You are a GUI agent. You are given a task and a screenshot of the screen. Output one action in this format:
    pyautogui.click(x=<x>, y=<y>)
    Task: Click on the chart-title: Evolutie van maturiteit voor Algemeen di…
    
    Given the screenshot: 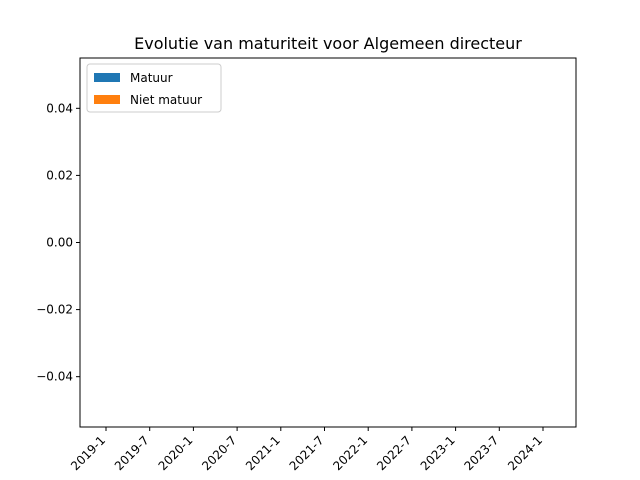 What is the action you would take?
    pyautogui.click(x=328, y=43)
    